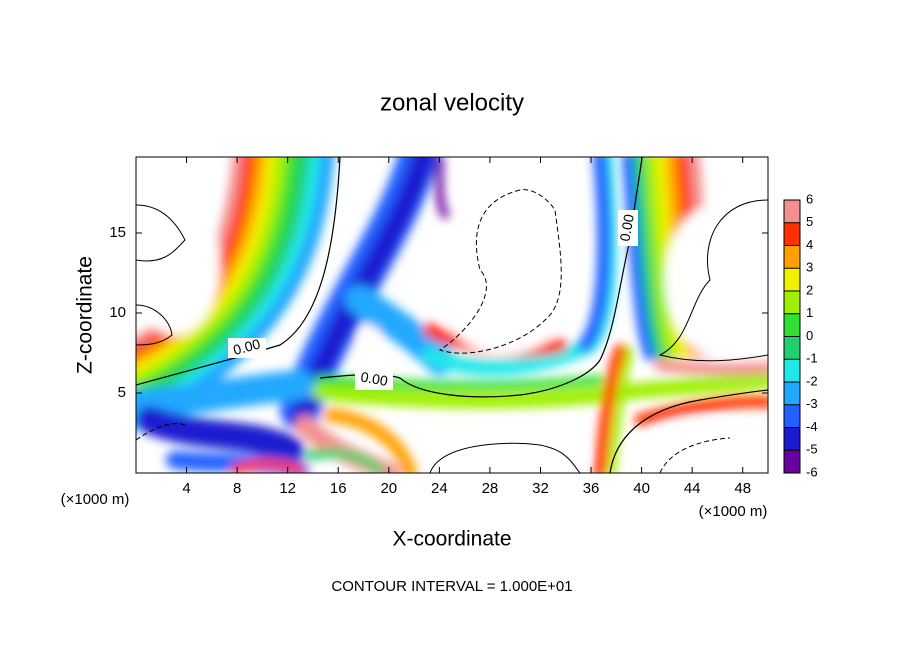 The height and width of the screenshot is (654, 904). I want to click on x-tick-label: 44, so click(692, 488).